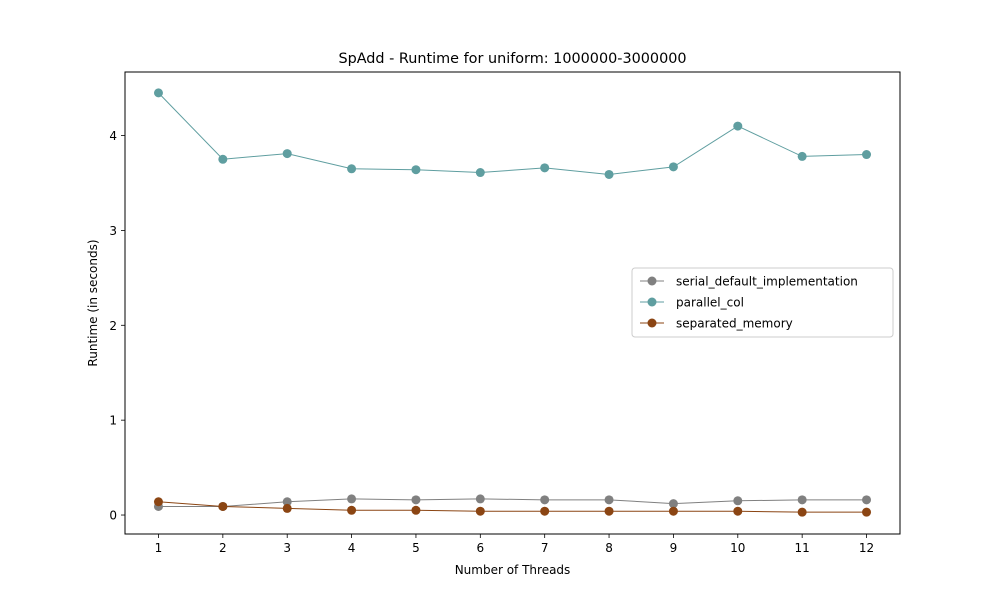 The width and height of the screenshot is (1000, 600). I want to click on y-axis: 0 1 2 3 4, so click(117, 326).